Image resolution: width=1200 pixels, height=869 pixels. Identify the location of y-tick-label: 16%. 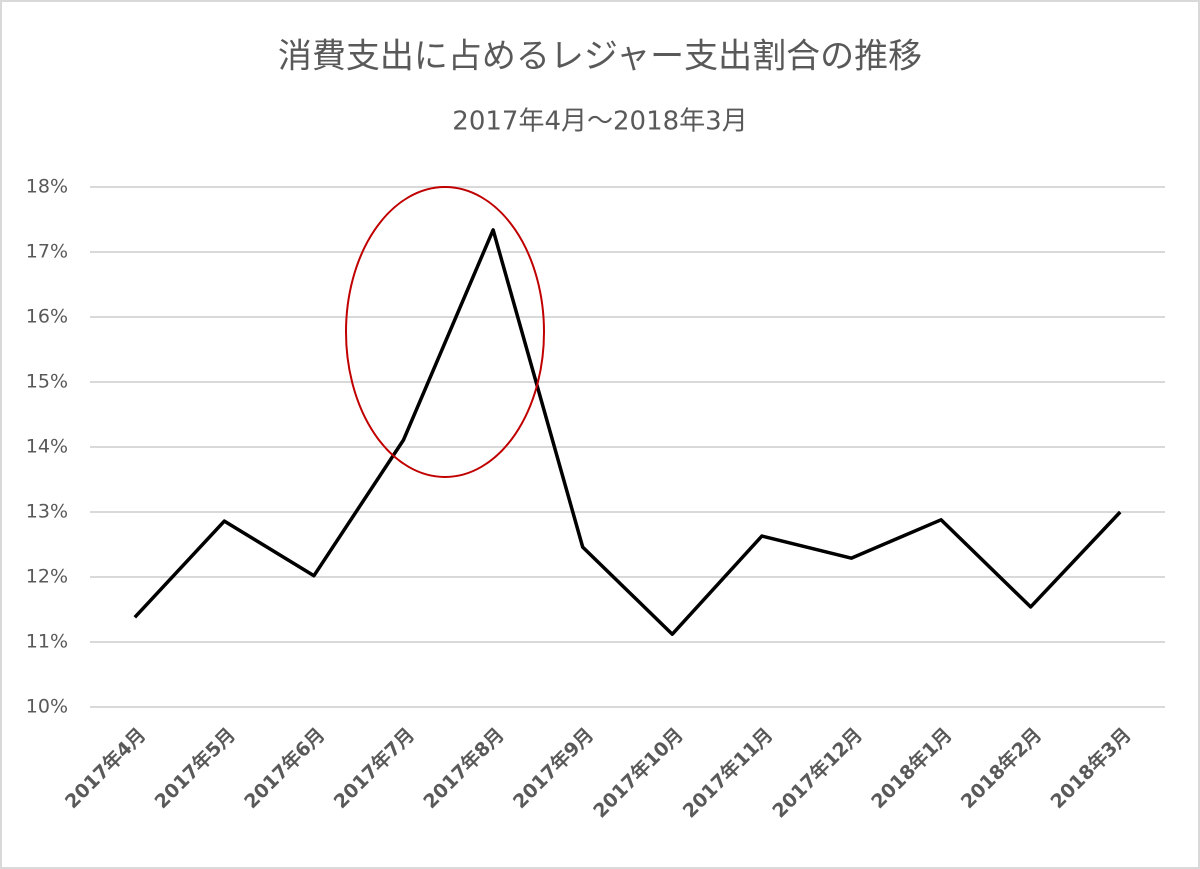
(47, 317).